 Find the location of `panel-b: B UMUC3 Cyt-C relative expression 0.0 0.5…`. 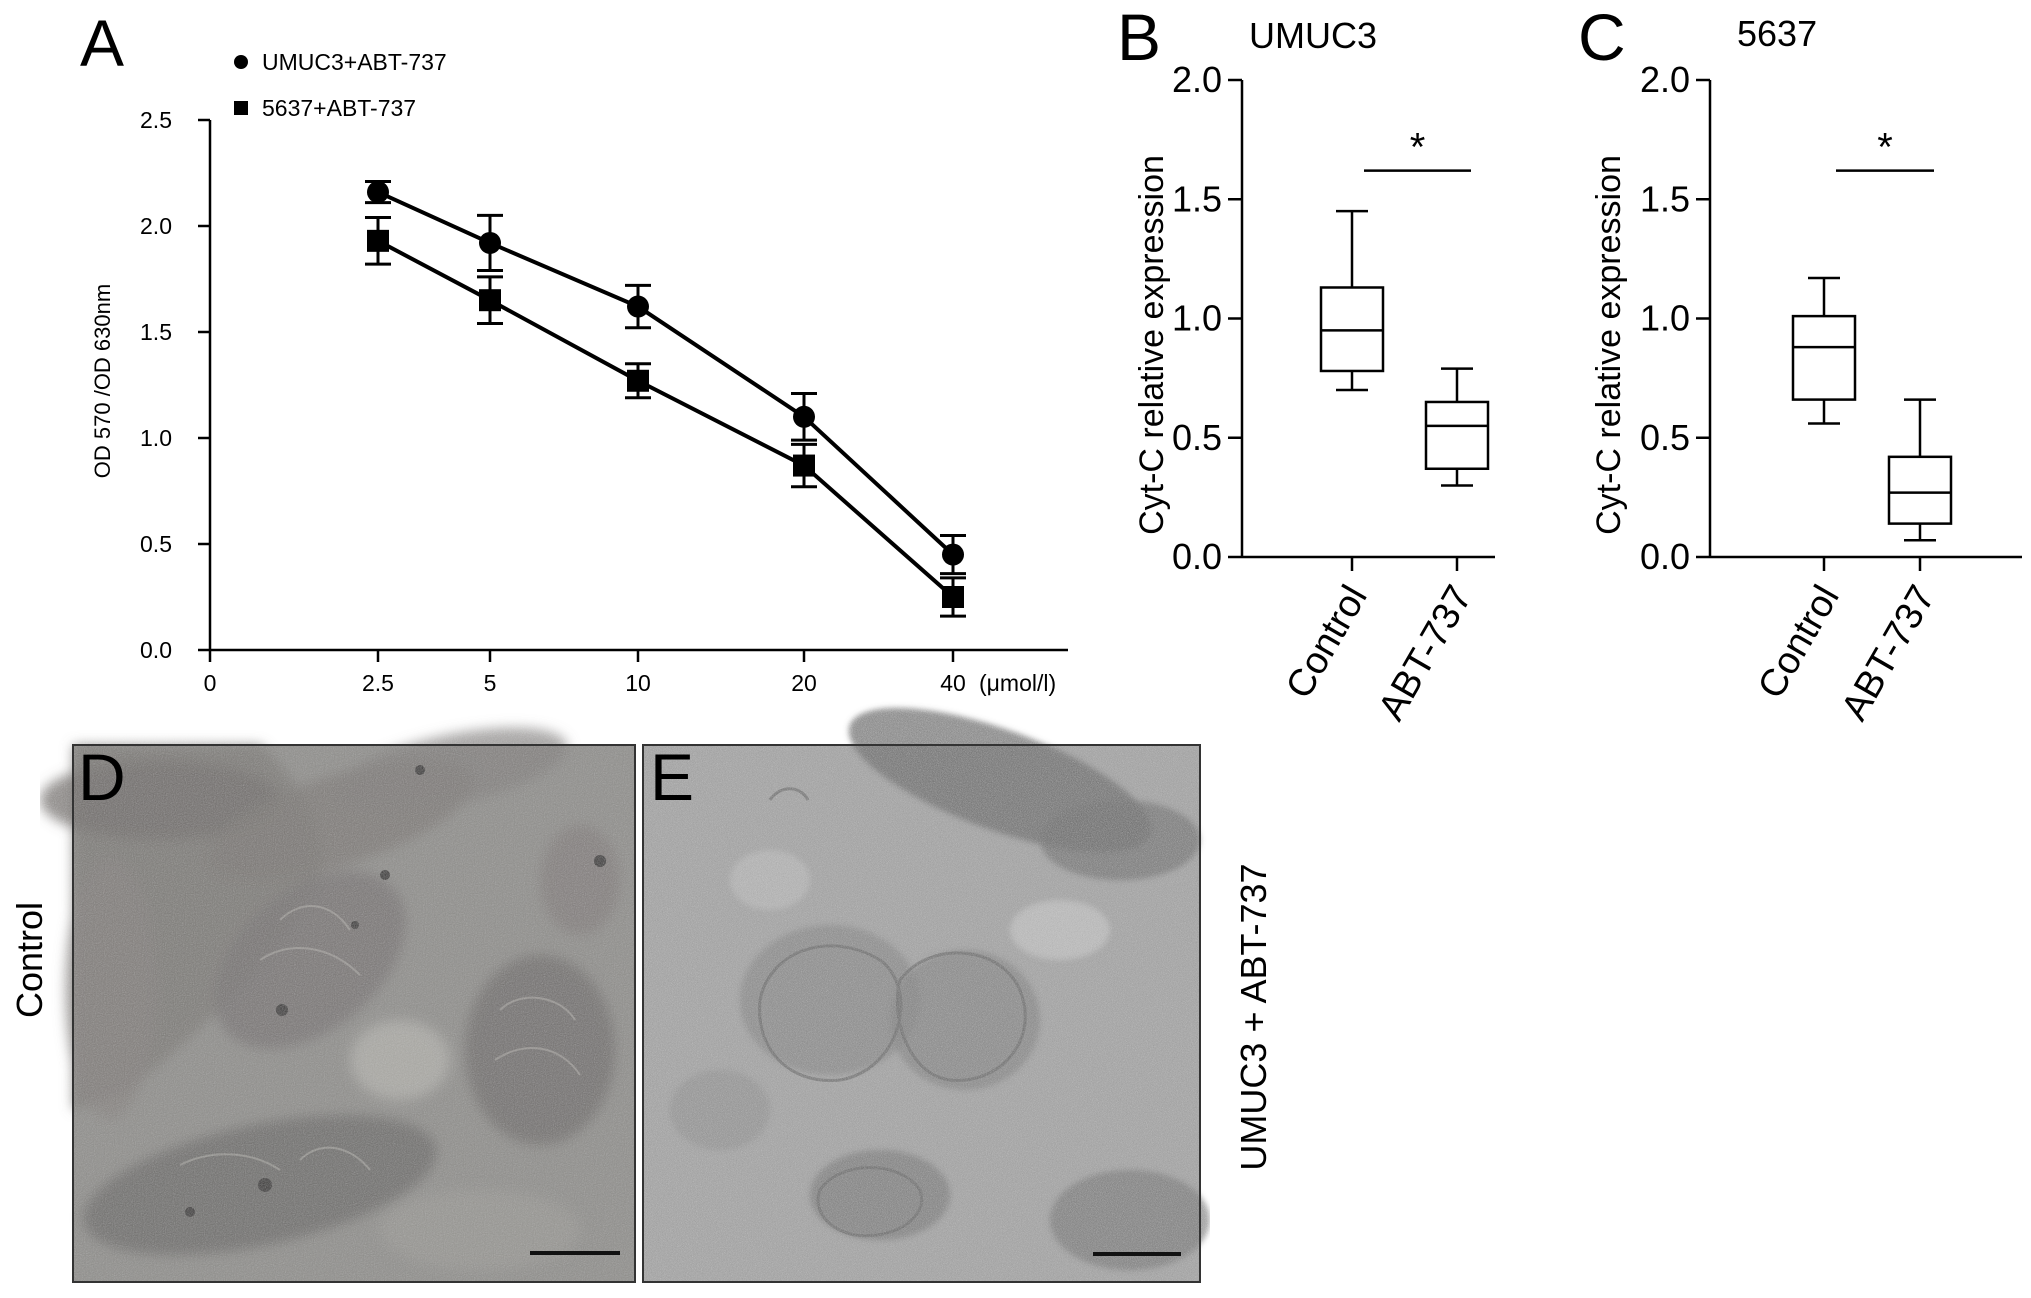

panel-b: B UMUC3 Cyt-C relative expression 0.0 0.5… is located at coordinates (1306, 364).